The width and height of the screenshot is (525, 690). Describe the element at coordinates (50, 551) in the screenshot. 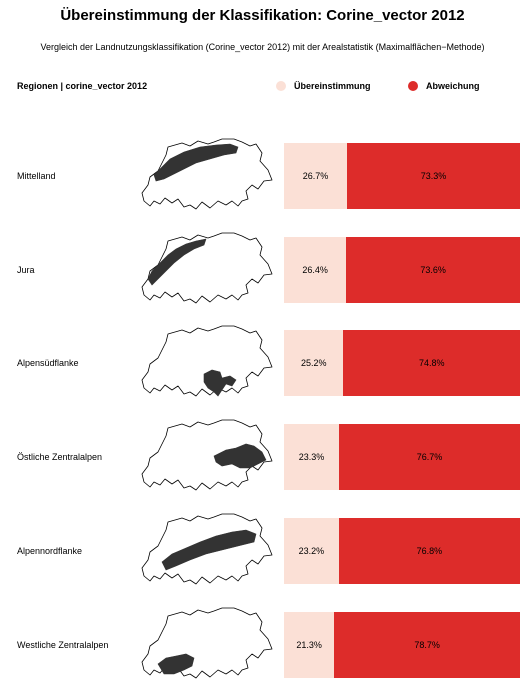

I see `category-label: Alpennordflanke` at that location.